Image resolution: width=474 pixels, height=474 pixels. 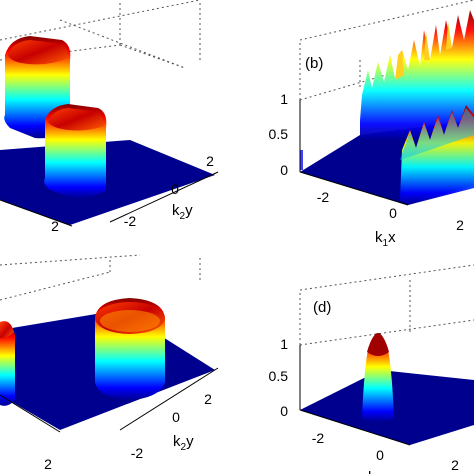 What do you see at coordinates (354, 188) in the screenshot?
I see `panel-b-x-axis` at bounding box center [354, 188].